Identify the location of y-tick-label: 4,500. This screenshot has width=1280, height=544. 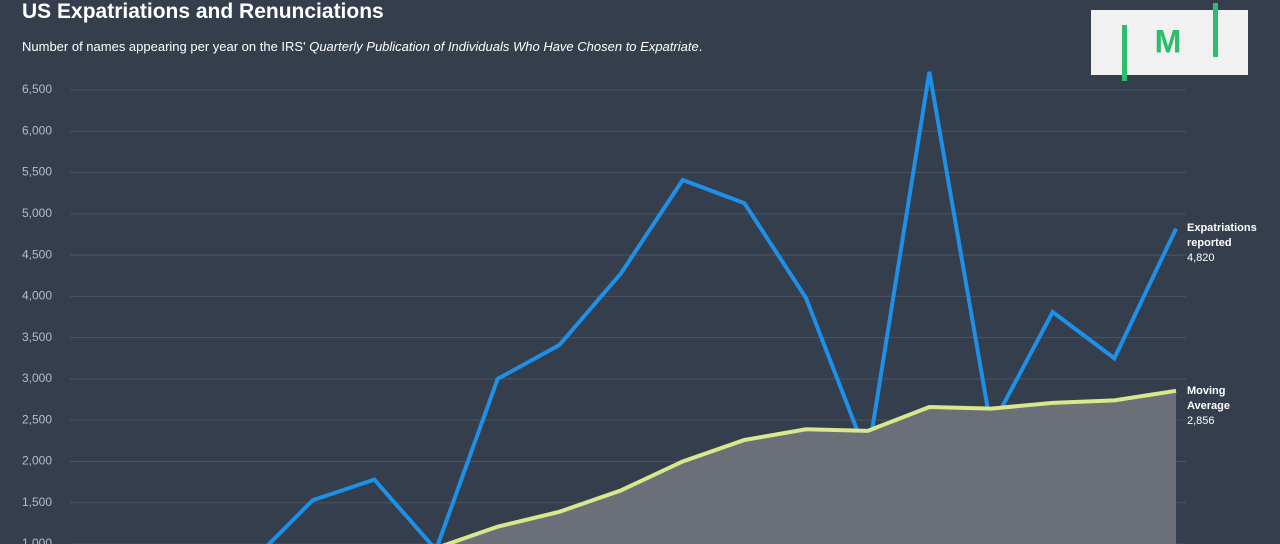
(37, 254).